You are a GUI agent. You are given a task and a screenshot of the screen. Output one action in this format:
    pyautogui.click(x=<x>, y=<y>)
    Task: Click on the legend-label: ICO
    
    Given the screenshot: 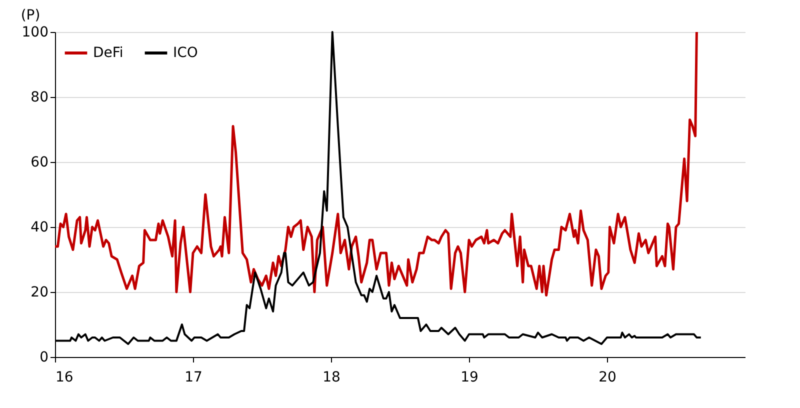 What is the action you would take?
    pyautogui.click(x=185, y=53)
    